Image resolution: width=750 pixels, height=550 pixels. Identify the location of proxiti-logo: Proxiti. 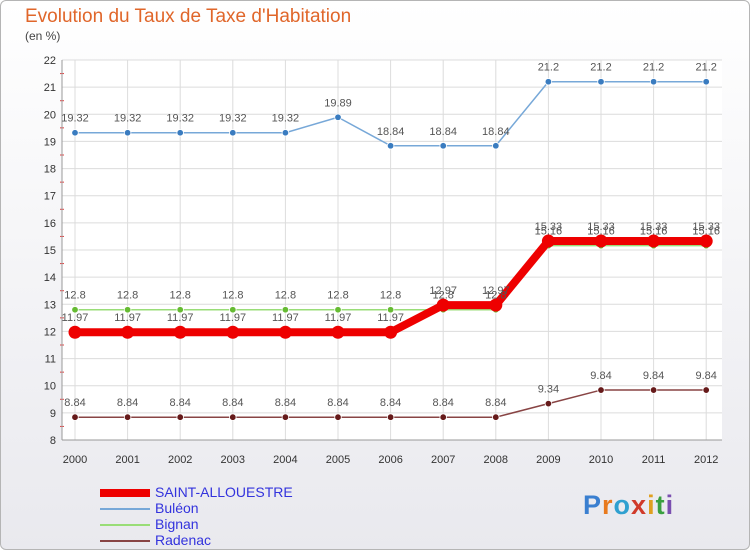
(628, 505).